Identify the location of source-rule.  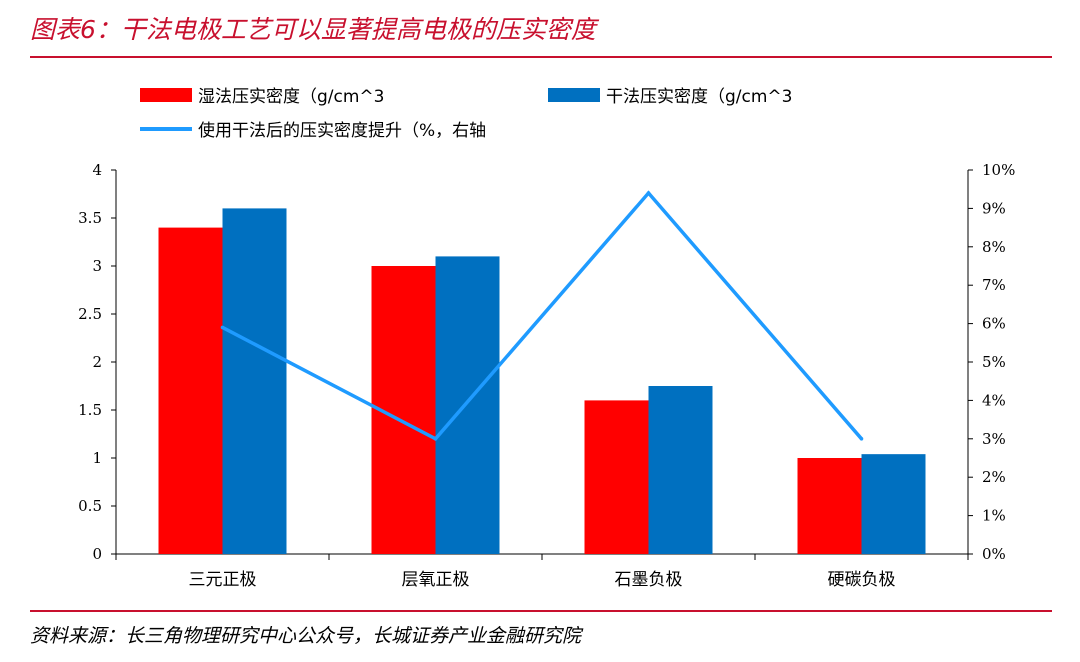
(541, 611).